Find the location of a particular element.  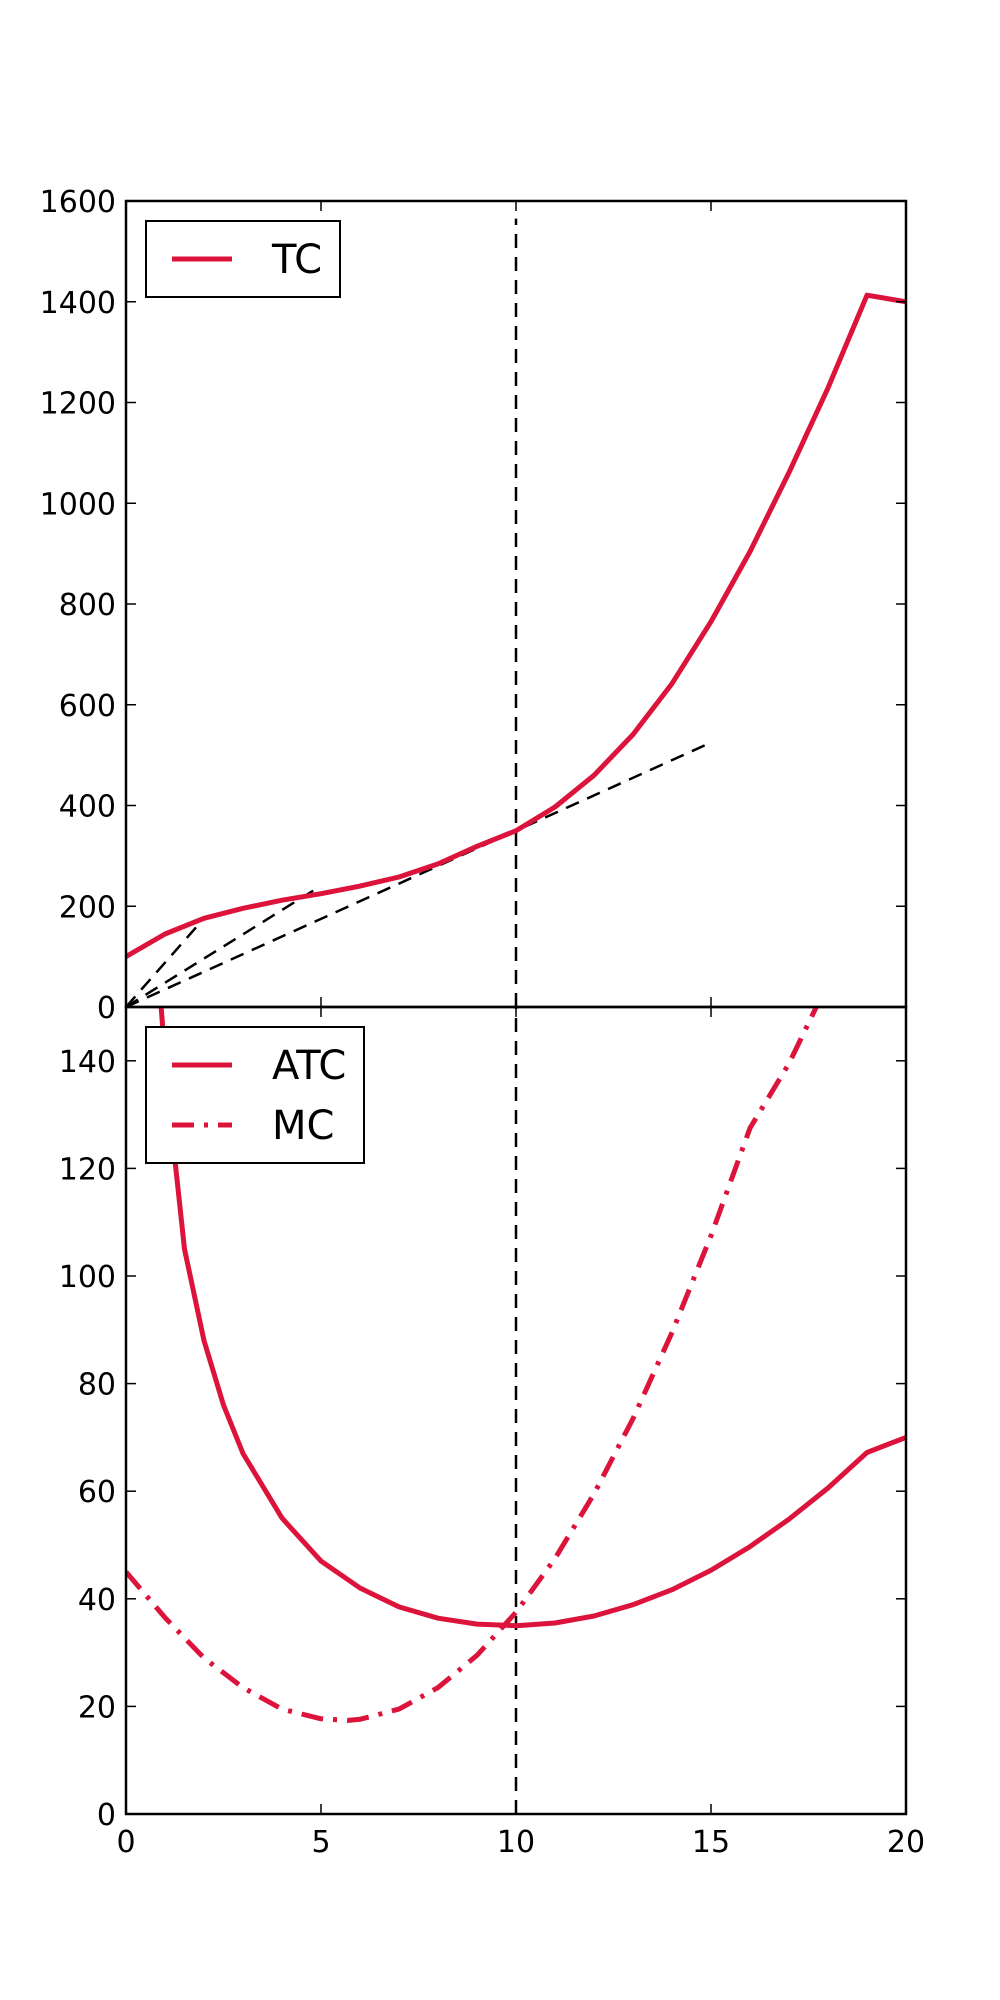

x-tick-label: 5 is located at coordinates (320, 1842).